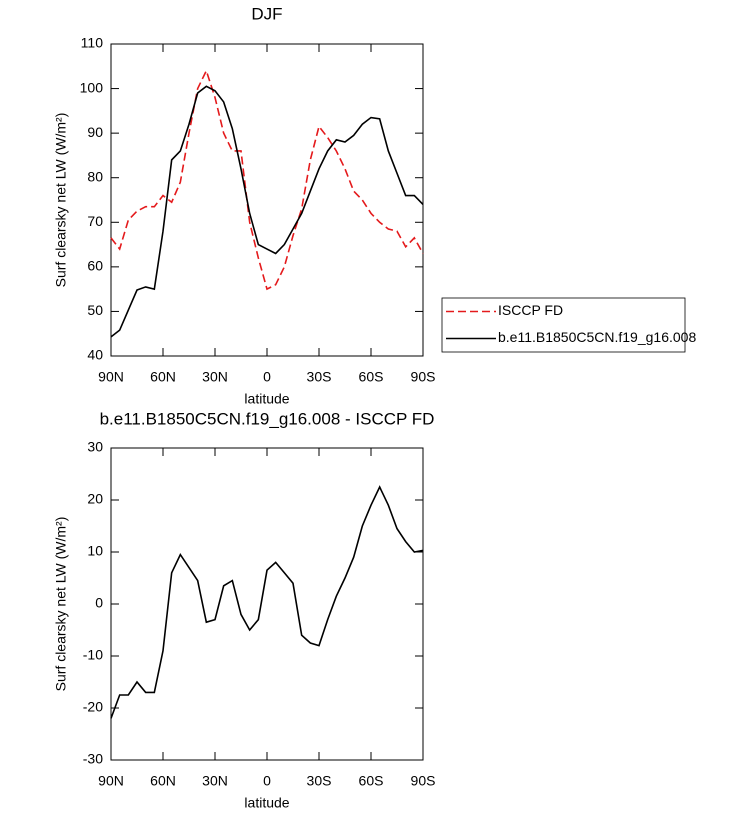 The width and height of the screenshot is (733, 825). I want to click on legend-box, so click(563, 325).